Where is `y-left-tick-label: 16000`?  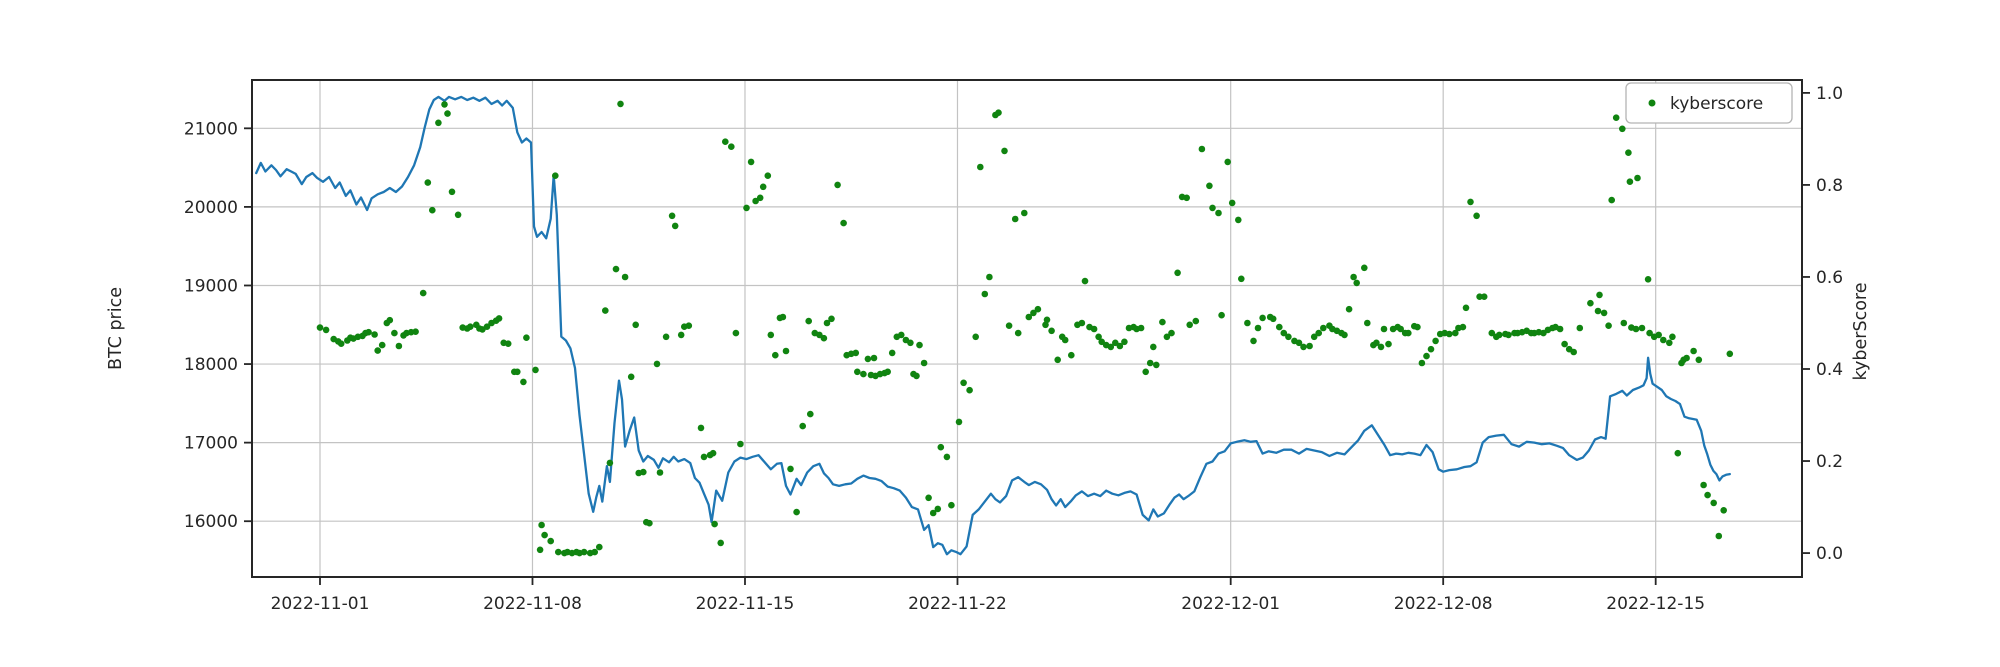 y-left-tick-label: 16000 is located at coordinates (211, 522).